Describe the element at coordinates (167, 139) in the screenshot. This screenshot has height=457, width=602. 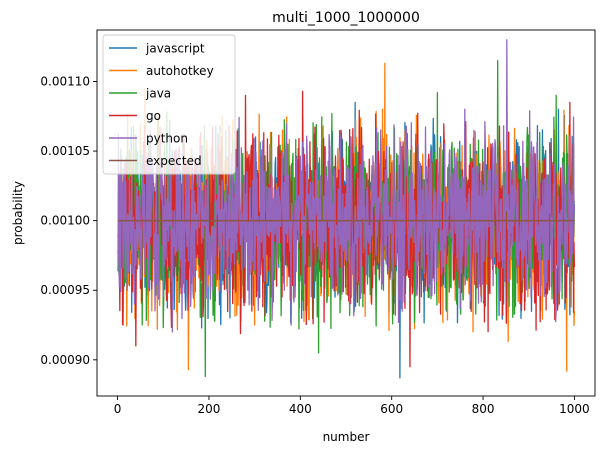
I see `legend-label-python: python` at that location.